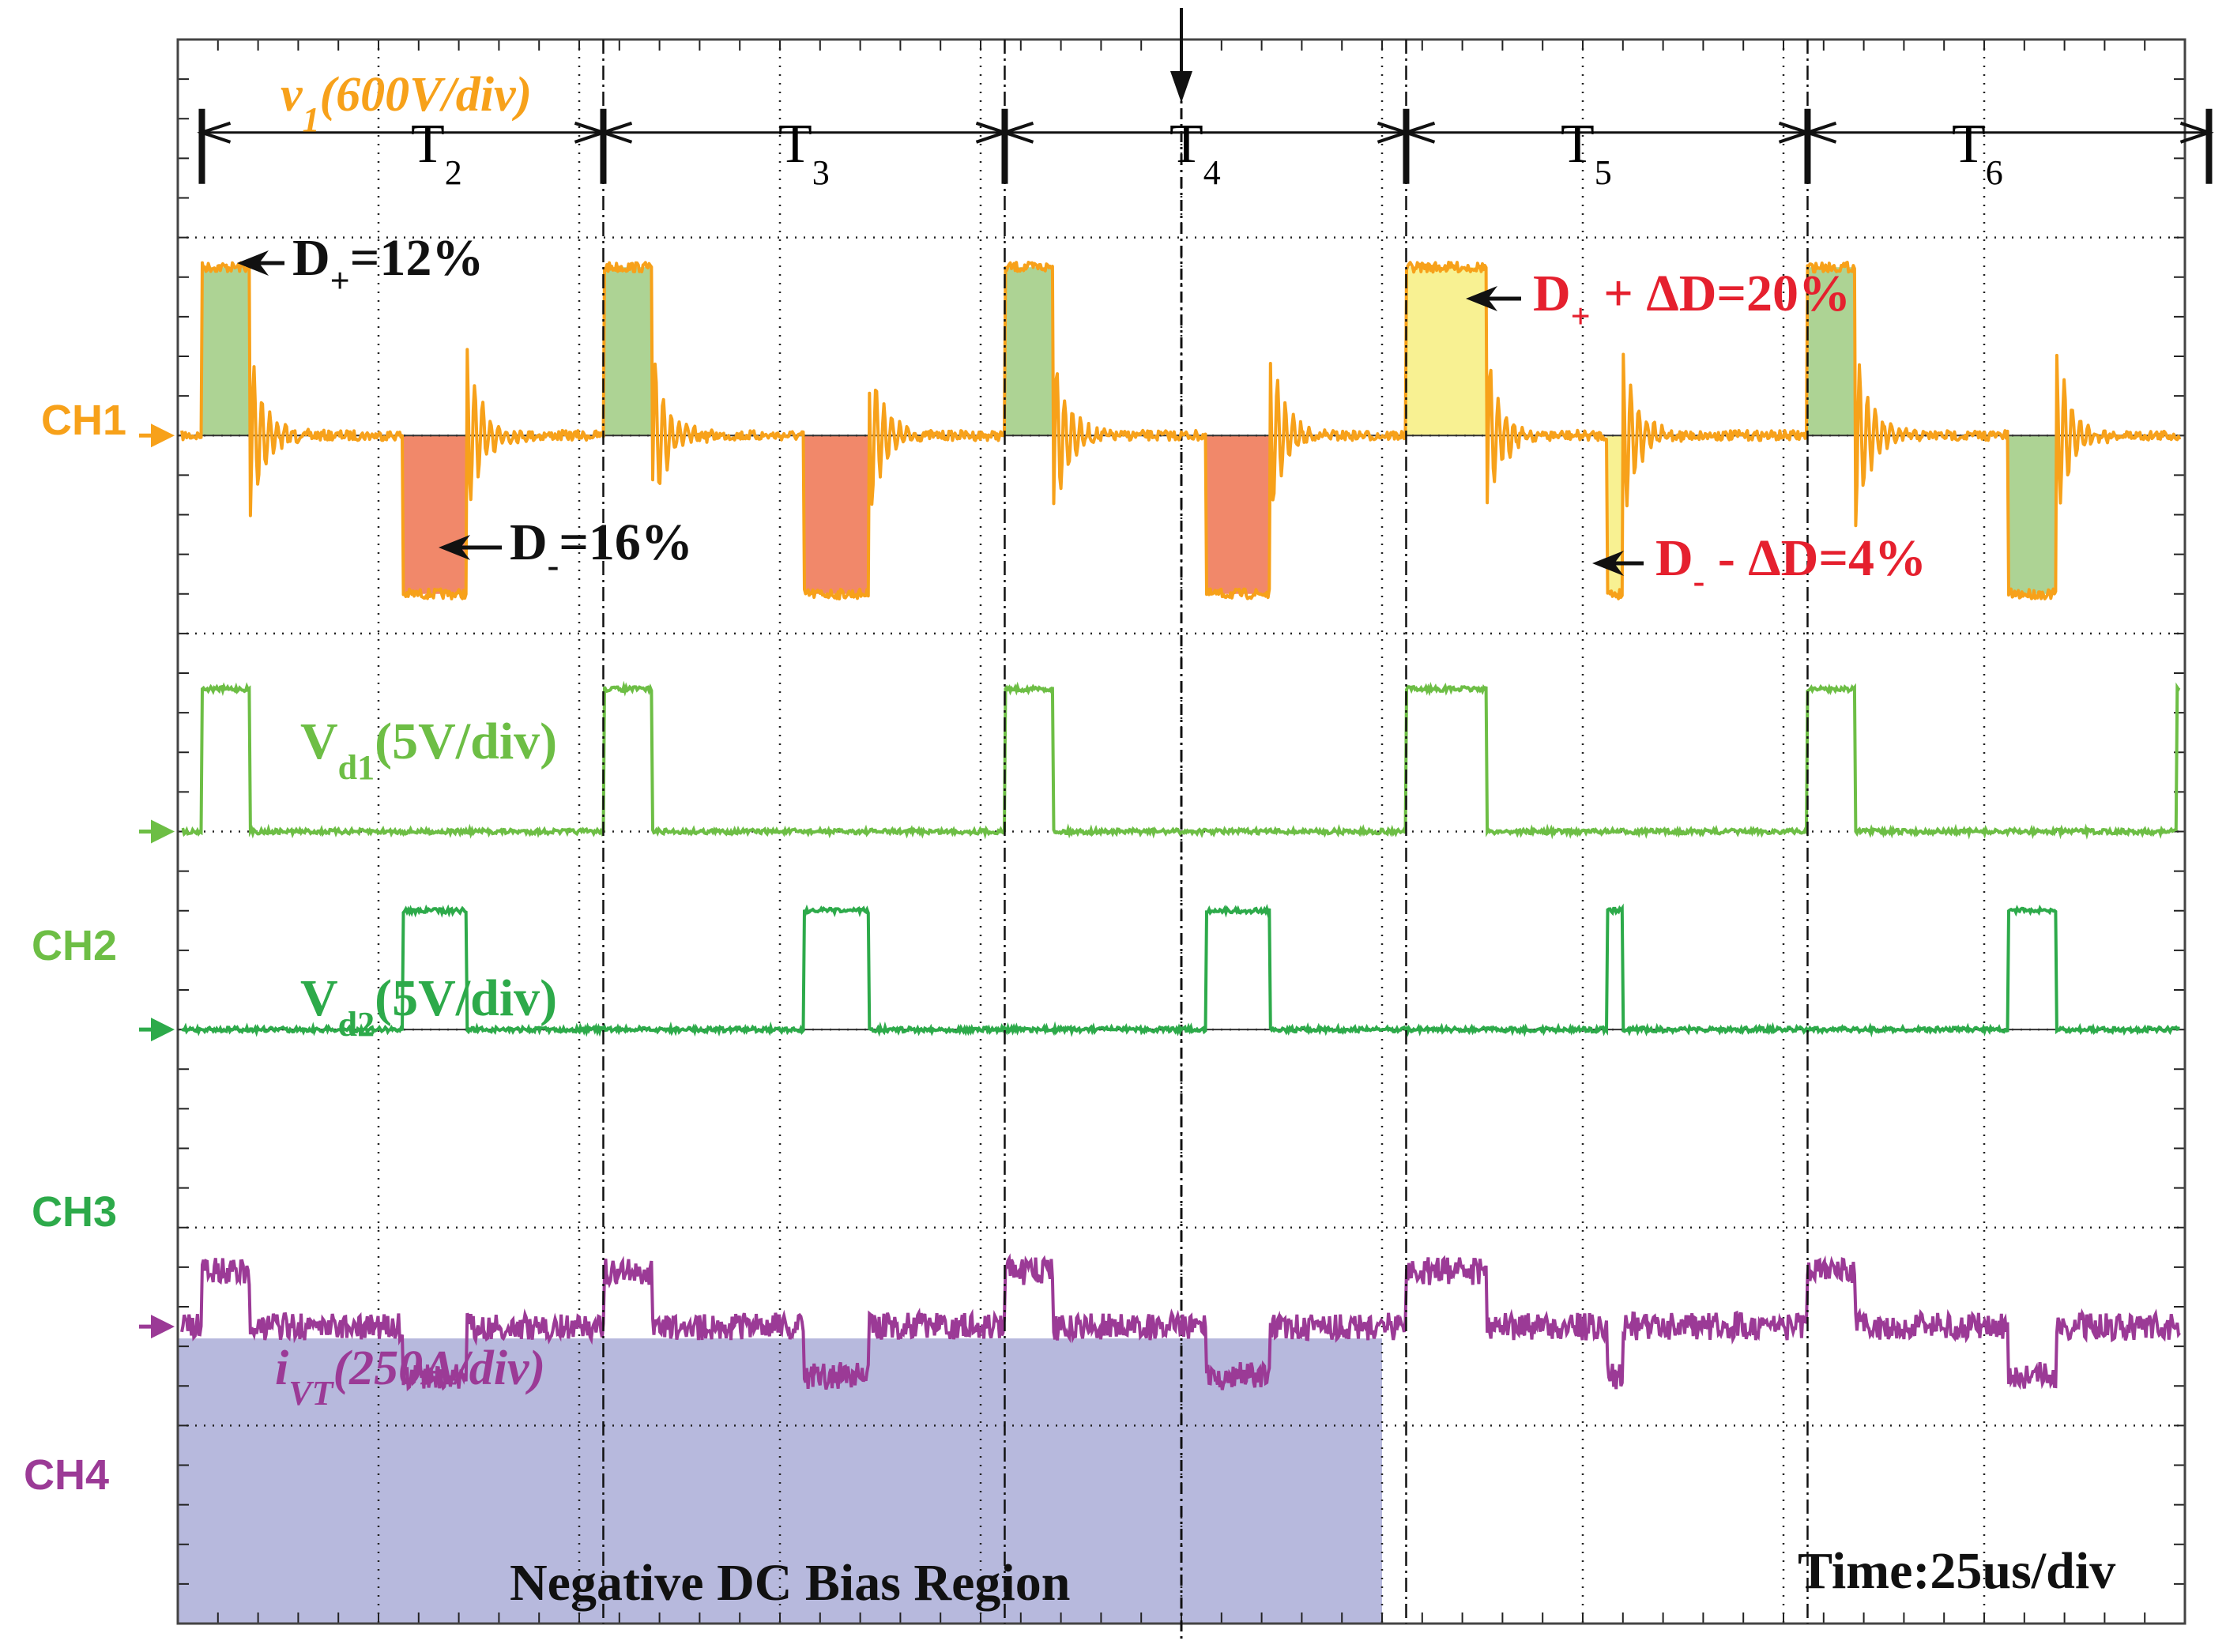 This screenshot has height=1652, width=2226. Describe the element at coordinates (436, 153) in the screenshot. I see `period-label-t2: T2` at that location.